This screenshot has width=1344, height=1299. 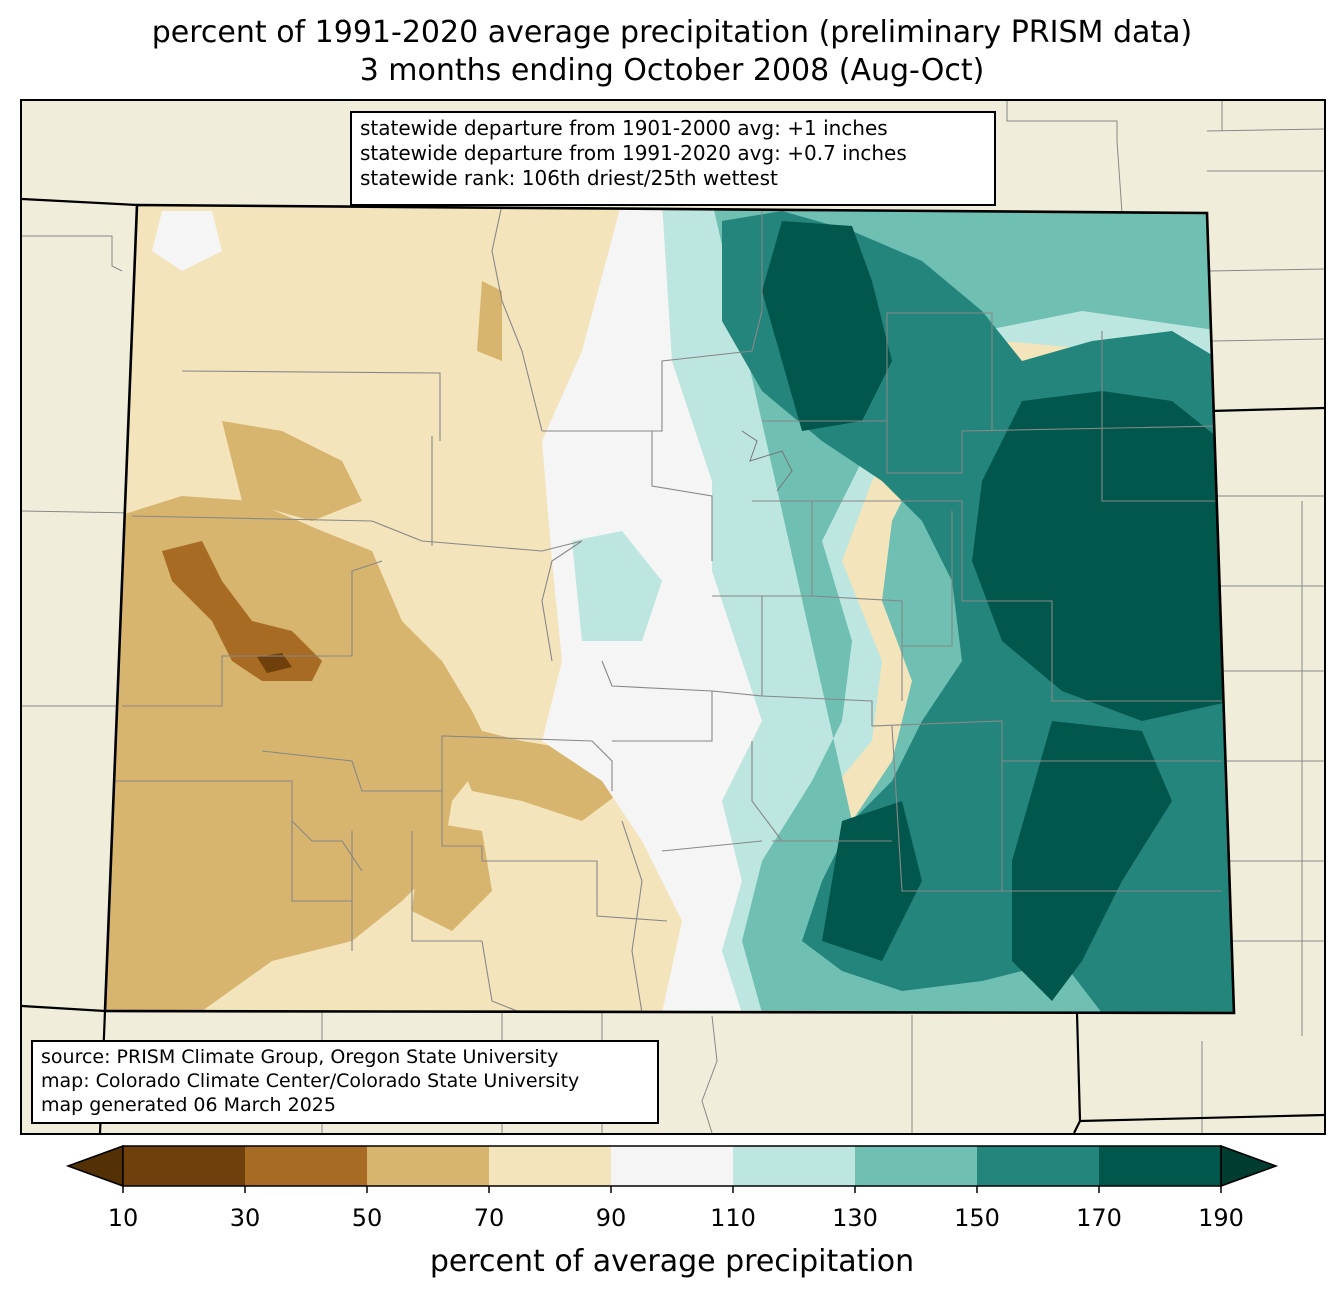 What do you see at coordinates (1221, 1218) in the screenshot?
I see `colorbar-tick-label-9: 190` at bounding box center [1221, 1218].